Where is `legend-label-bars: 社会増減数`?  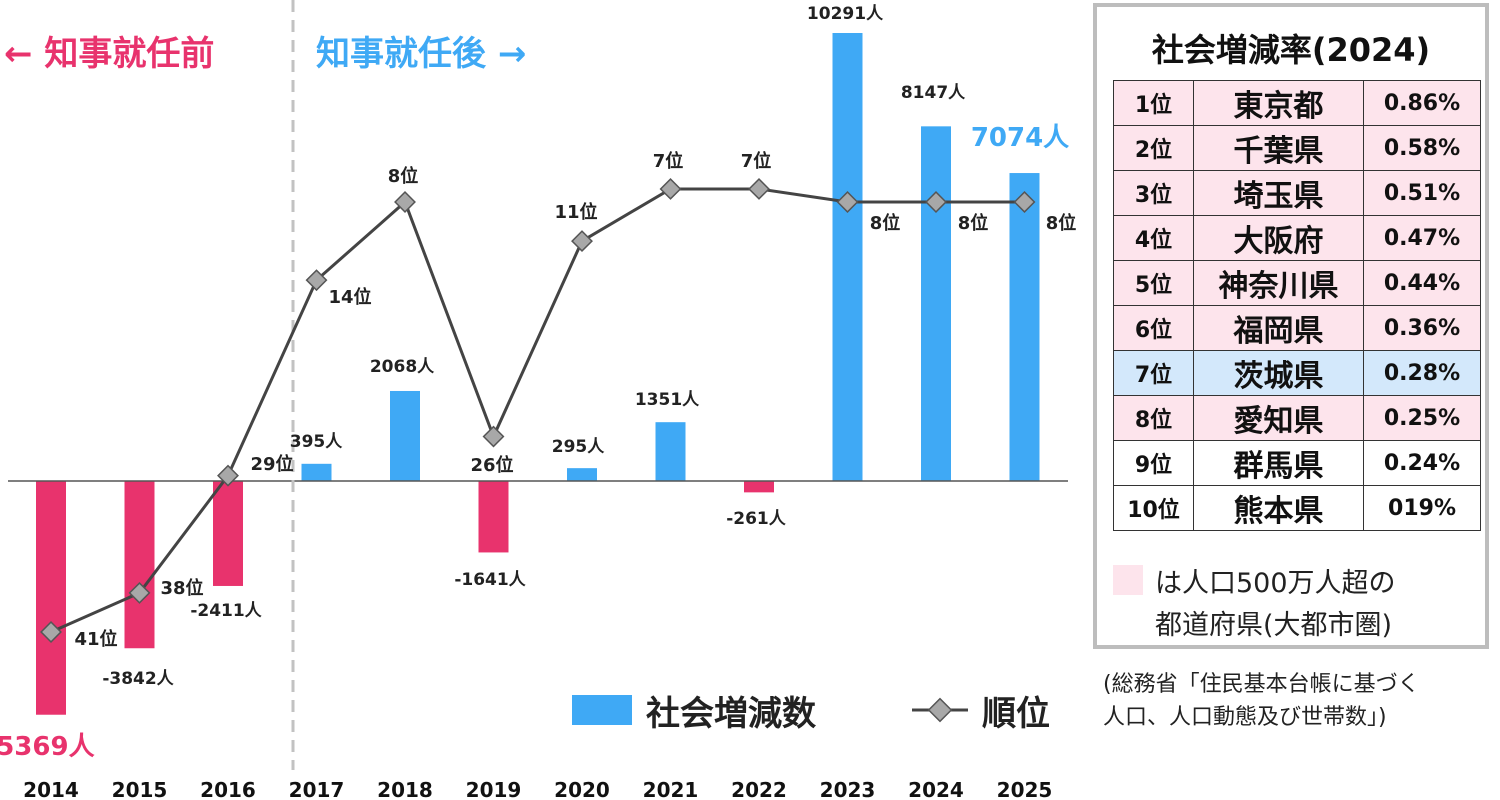 legend-label-bars: 社会増減数 is located at coordinates (731, 713).